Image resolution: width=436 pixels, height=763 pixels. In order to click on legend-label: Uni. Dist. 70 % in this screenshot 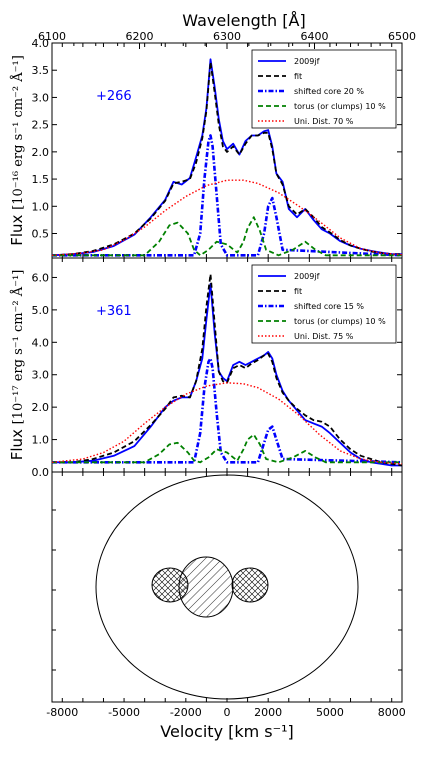, I will do `click(324, 121)`.